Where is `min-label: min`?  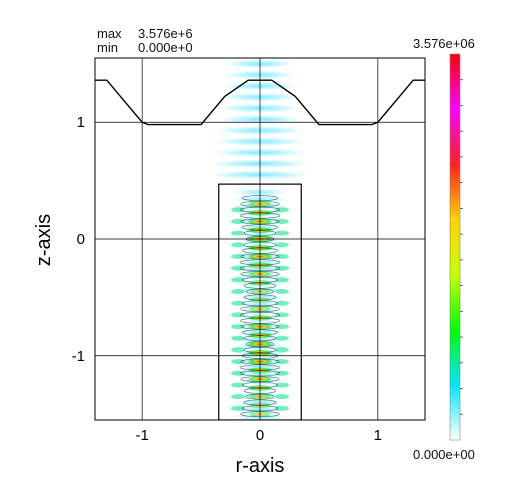
min-label: min is located at coordinates (107, 47).